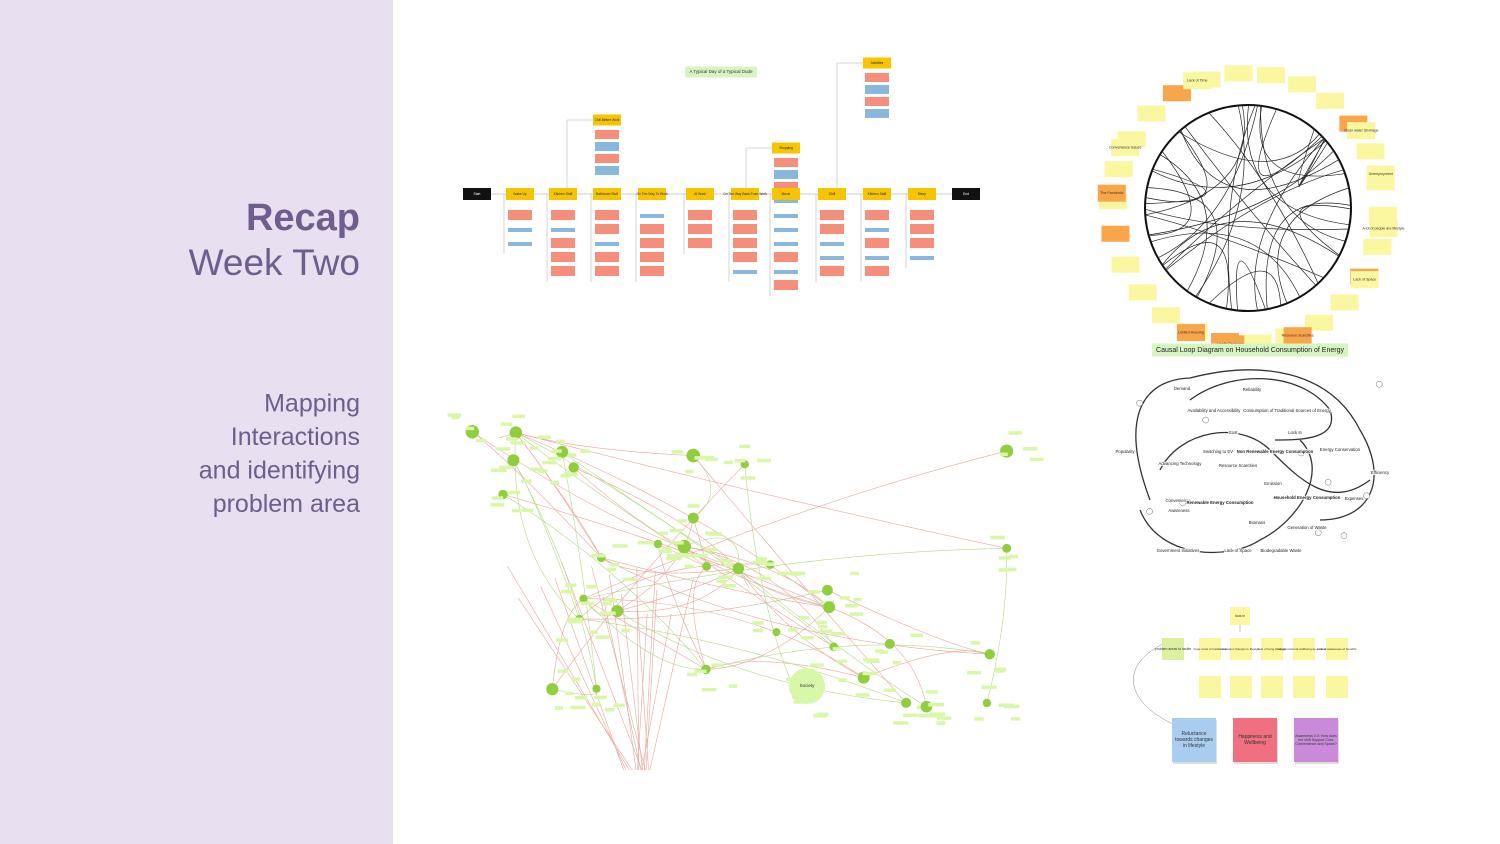 This screenshot has height=844, width=1500. What do you see at coordinates (1173, 649) in the screenshot?
I see `affinity-problem: problem areas to tackle` at bounding box center [1173, 649].